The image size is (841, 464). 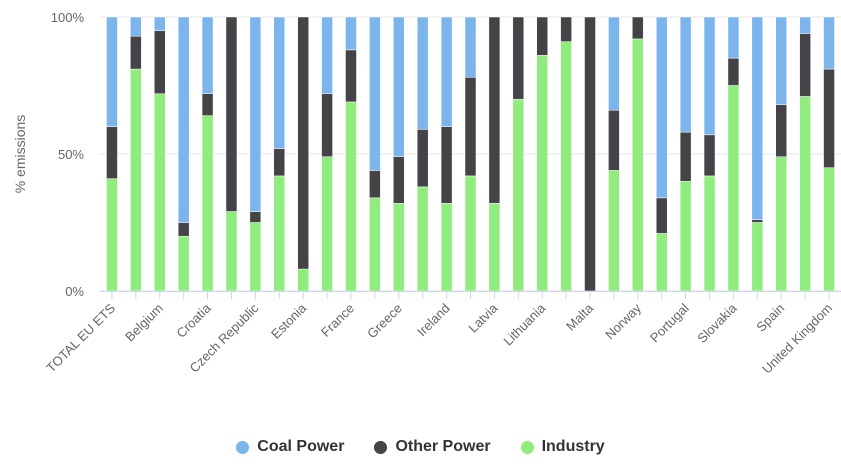 I want to click on y-tick-label: 100%, so click(x=68, y=17).